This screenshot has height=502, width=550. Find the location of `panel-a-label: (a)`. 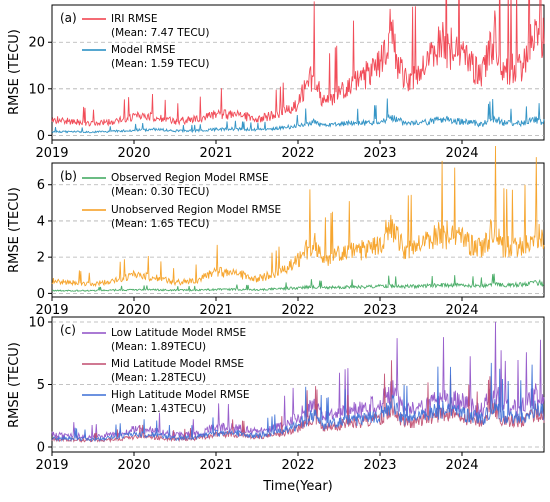

panel-a-label: (a) is located at coordinates (68, 18).